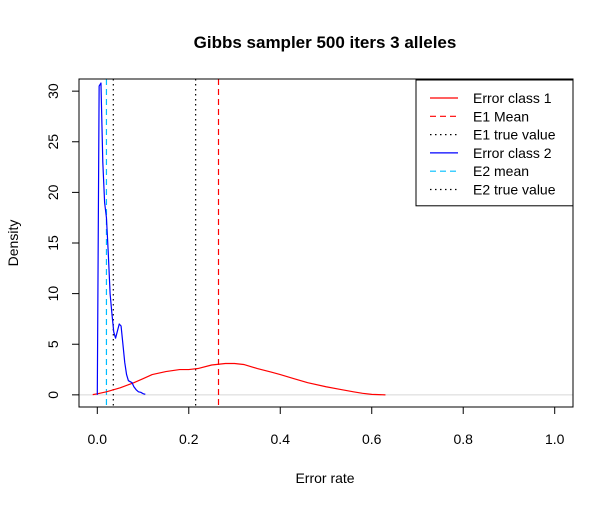 The width and height of the screenshot is (615, 507). Describe the element at coordinates (326, 426) in the screenshot. I see `x-axis: 0.0 0.2 0.4 0.6 0.8 1.0` at that location.